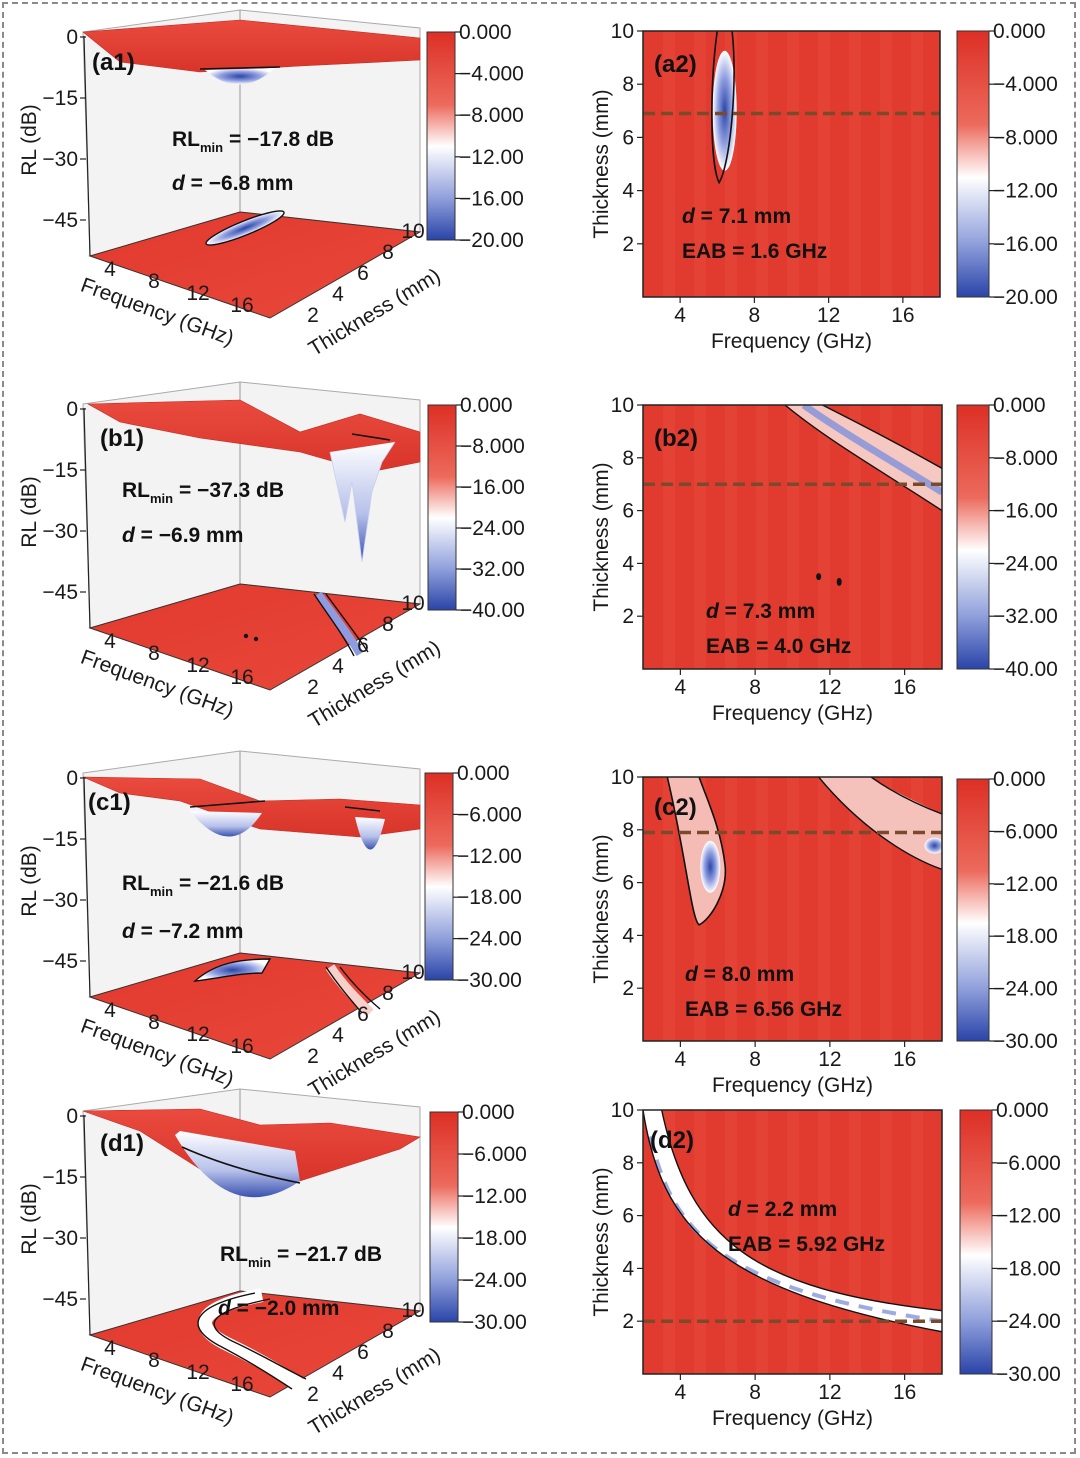  Describe the element at coordinates (628, 883) in the screenshot. I see `y-tick-label: 6` at that location.